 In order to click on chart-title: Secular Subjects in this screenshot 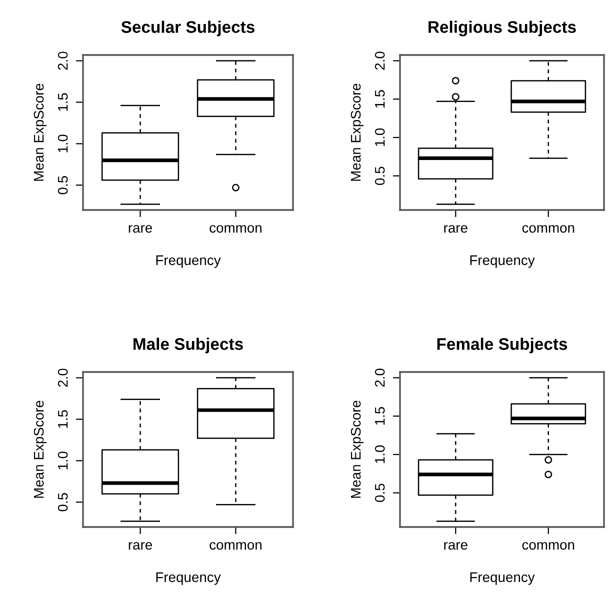, I will do `click(187, 28)`.